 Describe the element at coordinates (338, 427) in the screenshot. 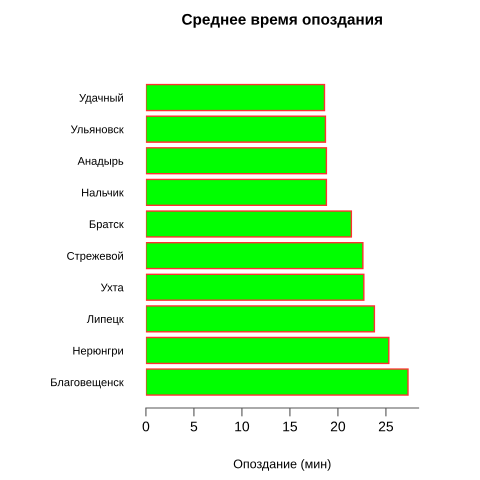

I see `x-tick-label: 20` at that location.